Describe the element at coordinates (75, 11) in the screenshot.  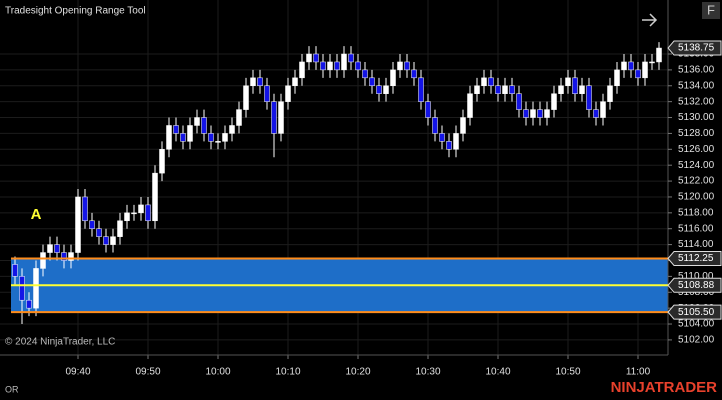
I see `chart-title: Tradesight Opening Range Tool` at that location.